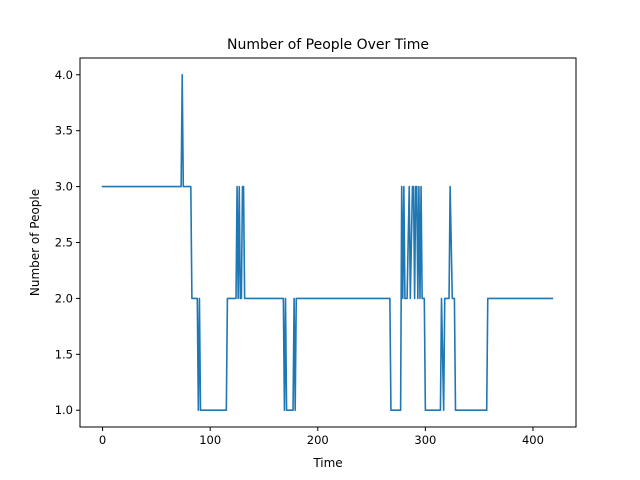 The height and width of the screenshot is (480, 640). What do you see at coordinates (328, 45) in the screenshot?
I see `chart-title: Number of People Over Time` at bounding box center [328, 45].